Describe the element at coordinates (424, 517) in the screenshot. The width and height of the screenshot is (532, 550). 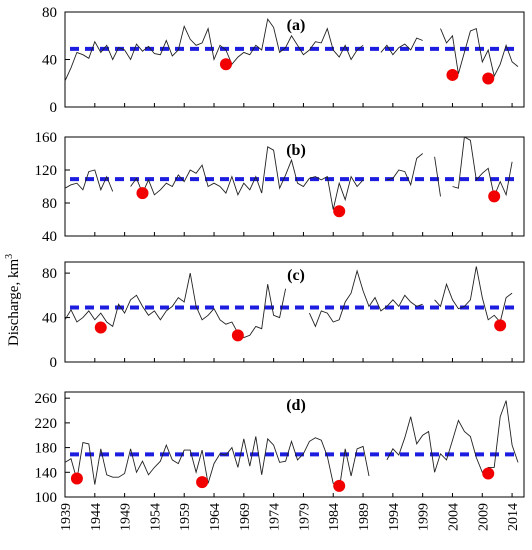
I see `x-tick-label: 1999` at that location.